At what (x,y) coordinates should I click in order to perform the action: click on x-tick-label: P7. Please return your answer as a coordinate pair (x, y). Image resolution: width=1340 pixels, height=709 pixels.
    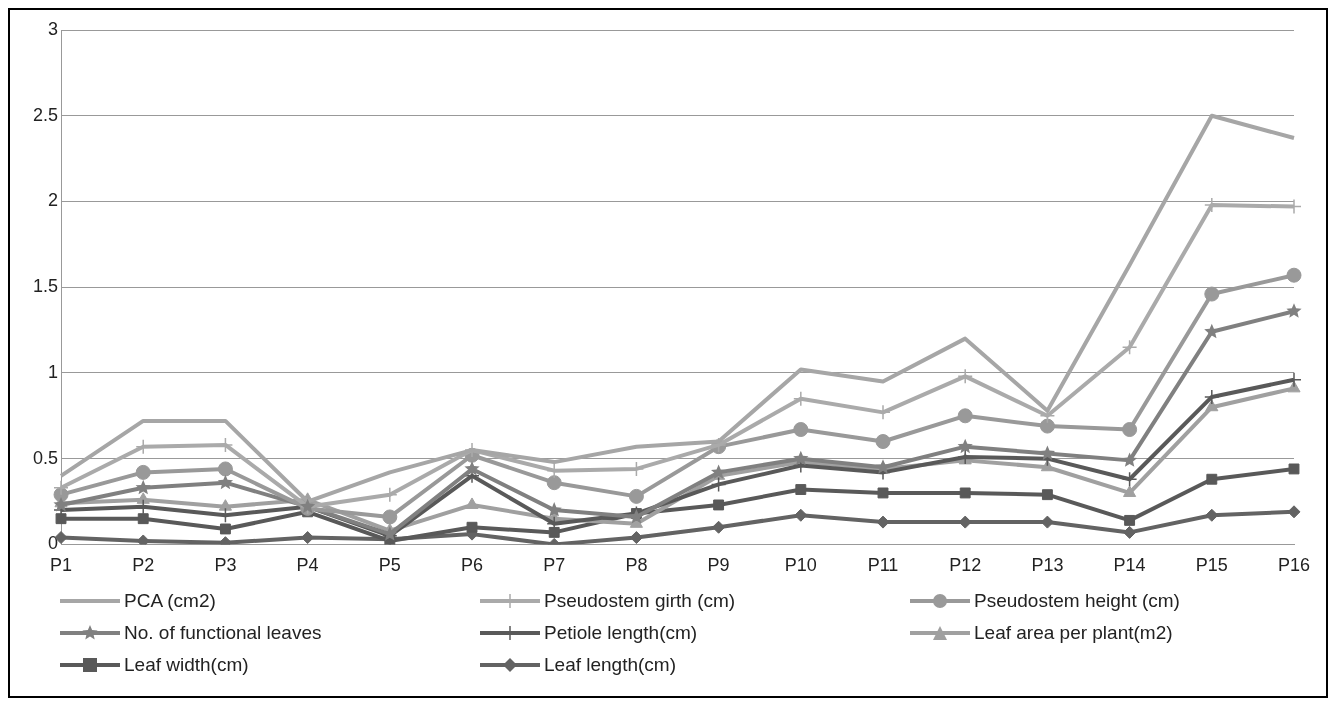
    Looking at the image, I should click on (554, 565).